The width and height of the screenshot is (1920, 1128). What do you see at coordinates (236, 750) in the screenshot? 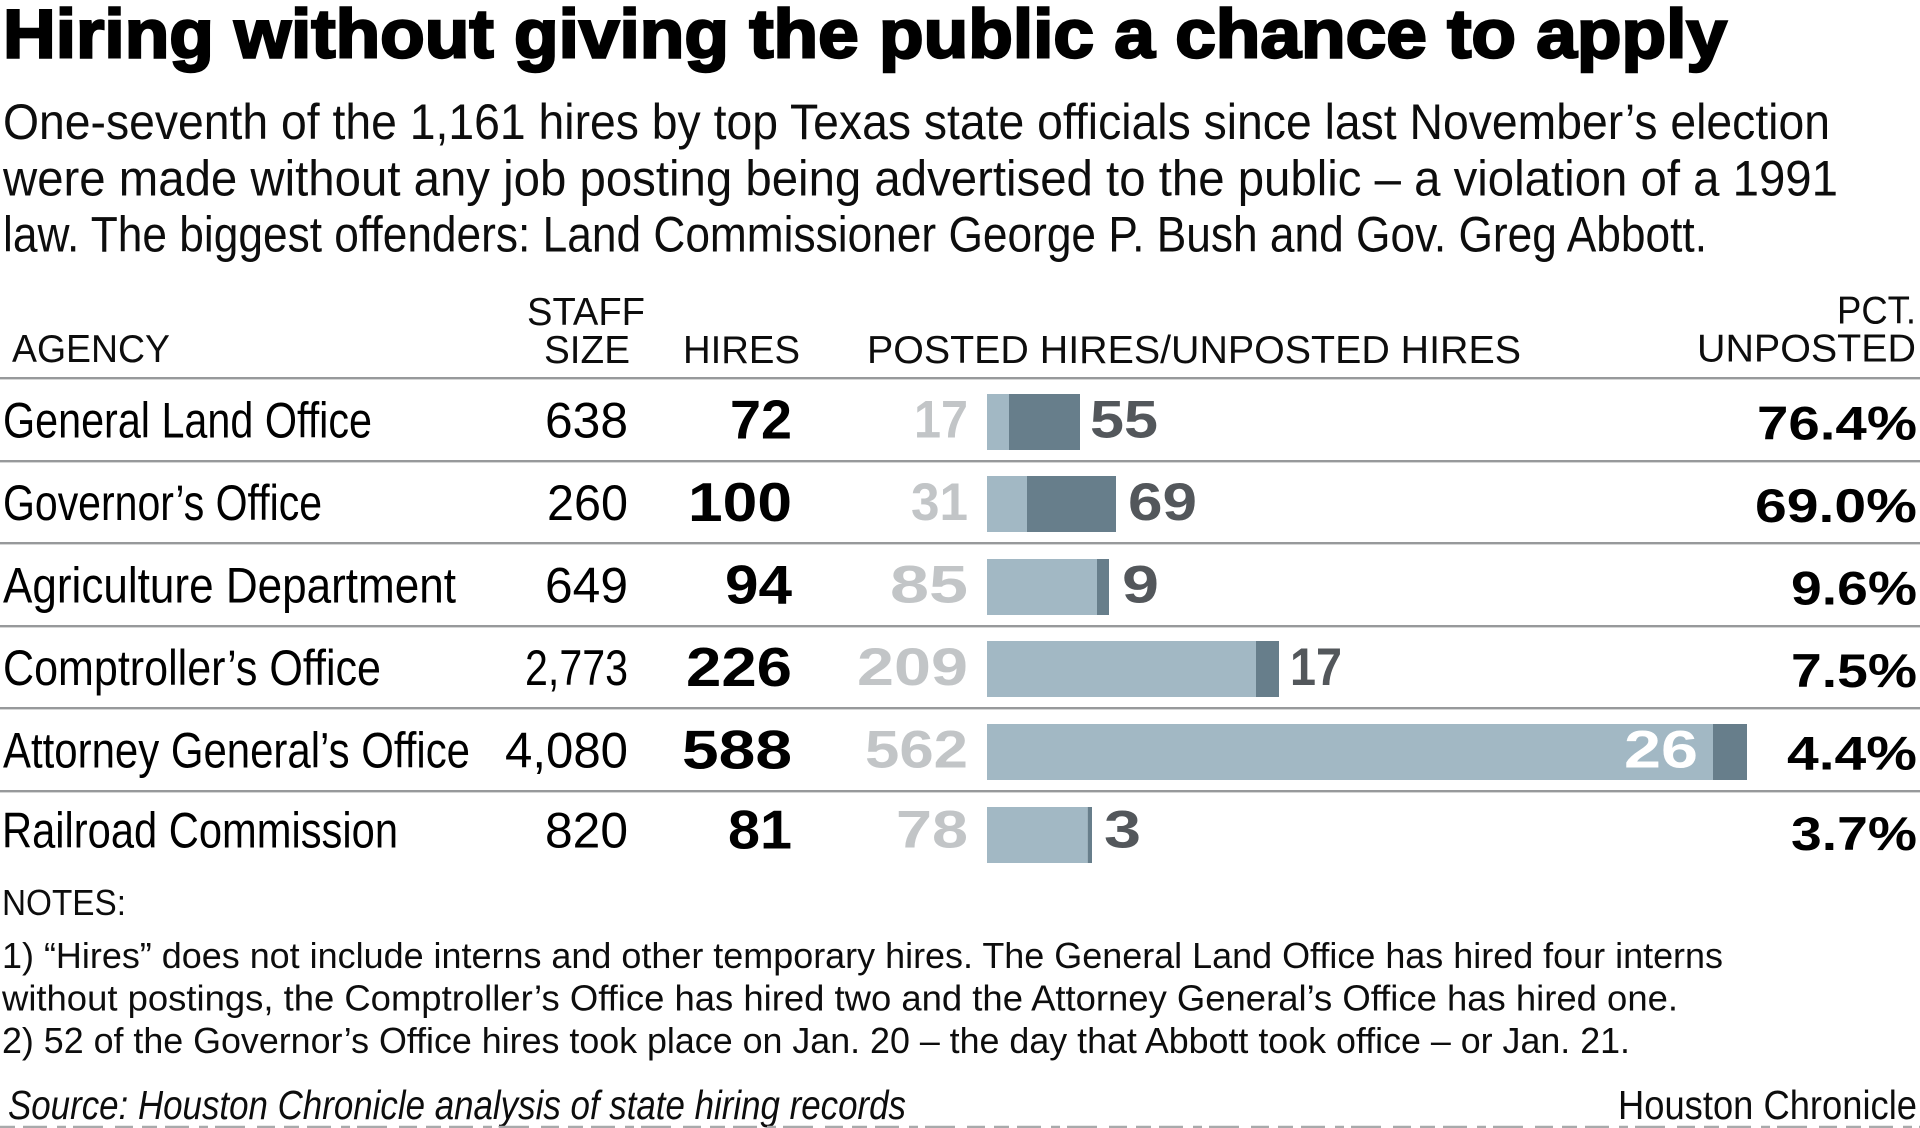
I see `svg-text: Attorney General’s Office` at bounding box center [236, 750].